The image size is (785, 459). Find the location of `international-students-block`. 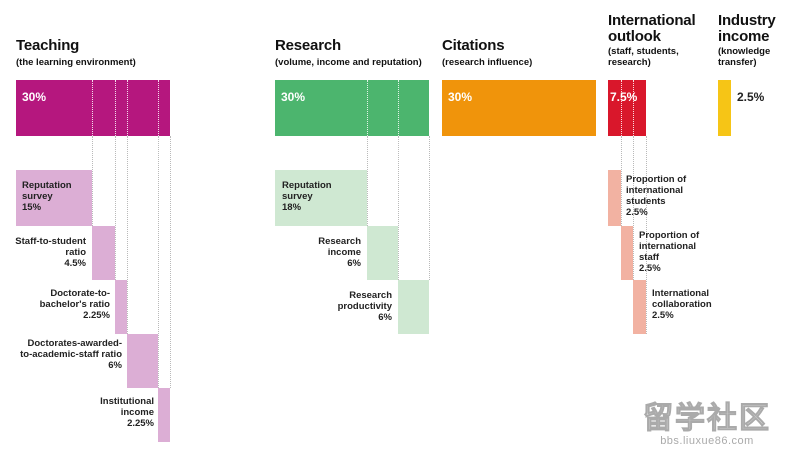

international-students-block is located at coordinates (614, 198).